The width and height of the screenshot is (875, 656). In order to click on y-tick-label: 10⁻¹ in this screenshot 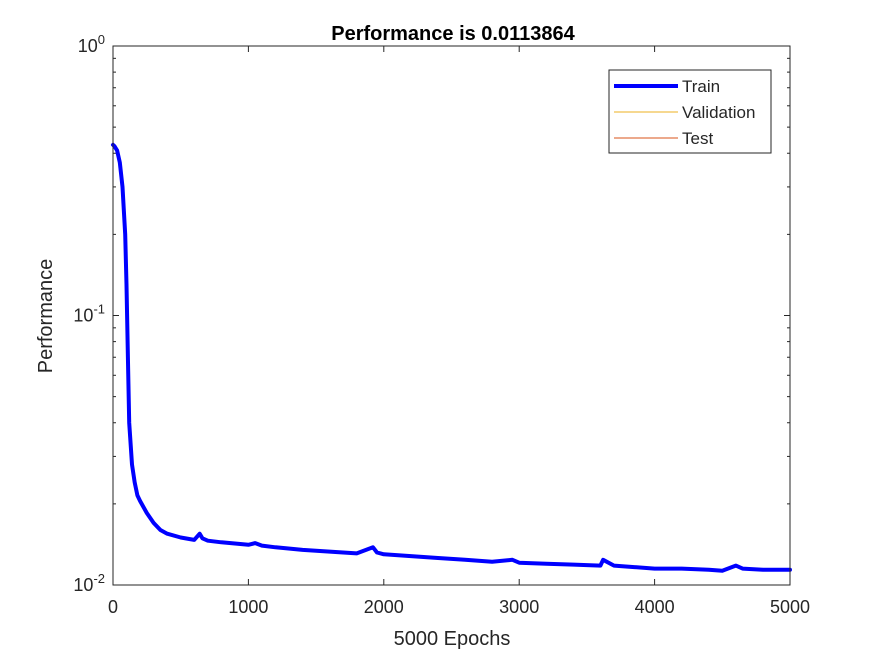, I will do `click(89, 314)`.